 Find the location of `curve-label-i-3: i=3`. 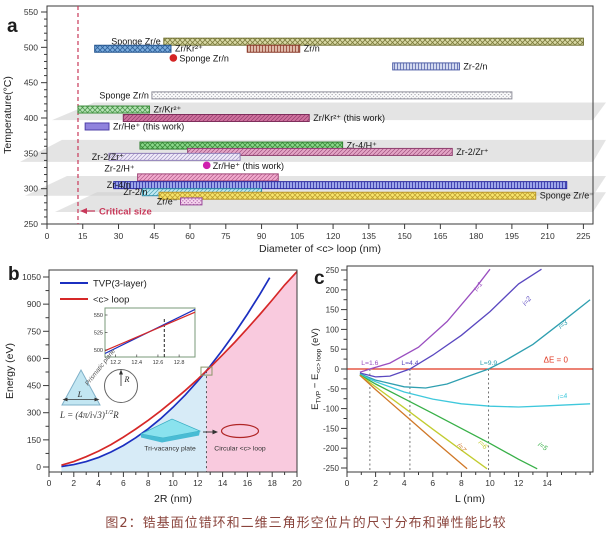

curve-label-i-3: i=3 is located at coordinates (564, 324).